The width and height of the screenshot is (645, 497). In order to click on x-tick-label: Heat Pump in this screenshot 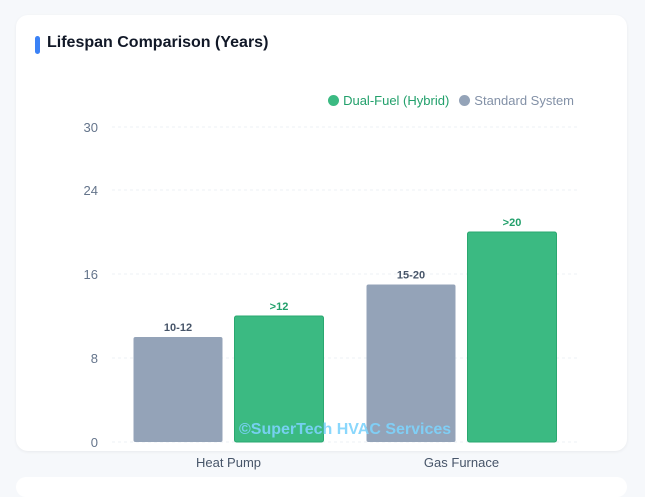, I will do `click(228, 462)`.